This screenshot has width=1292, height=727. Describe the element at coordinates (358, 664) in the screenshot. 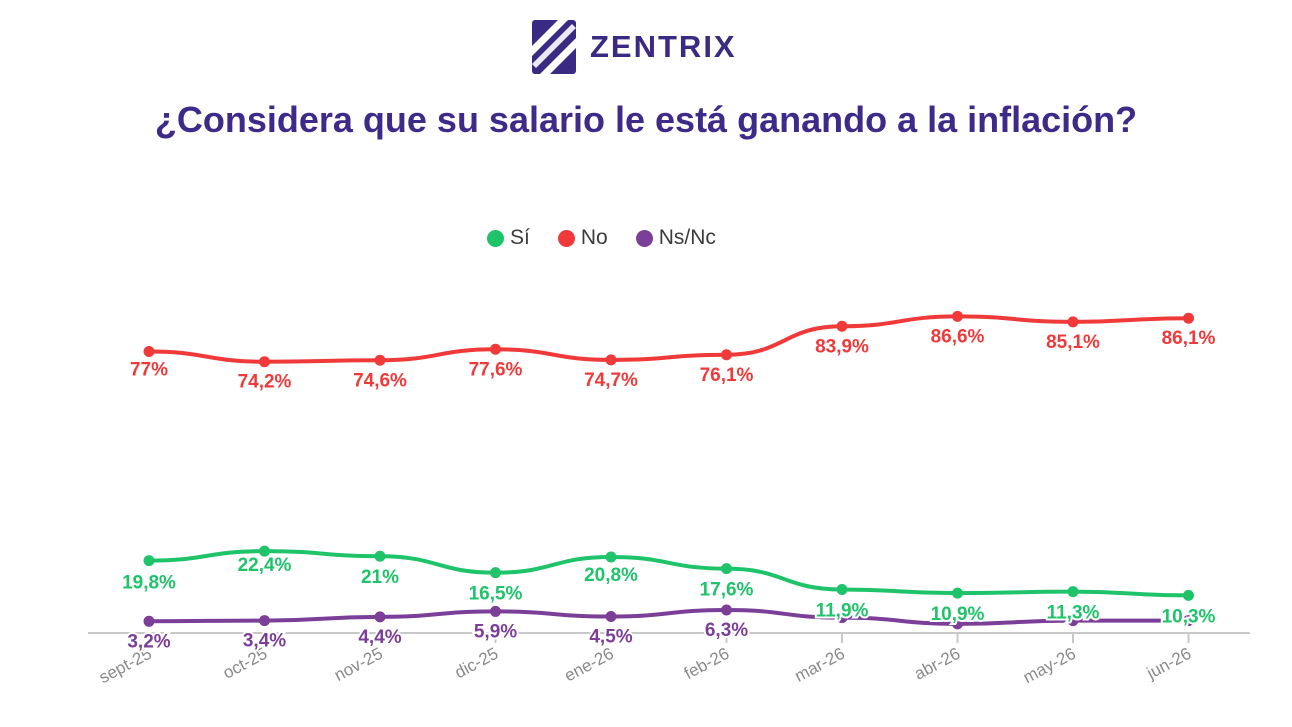

I see `x-tick-label: nov-25` at that location.